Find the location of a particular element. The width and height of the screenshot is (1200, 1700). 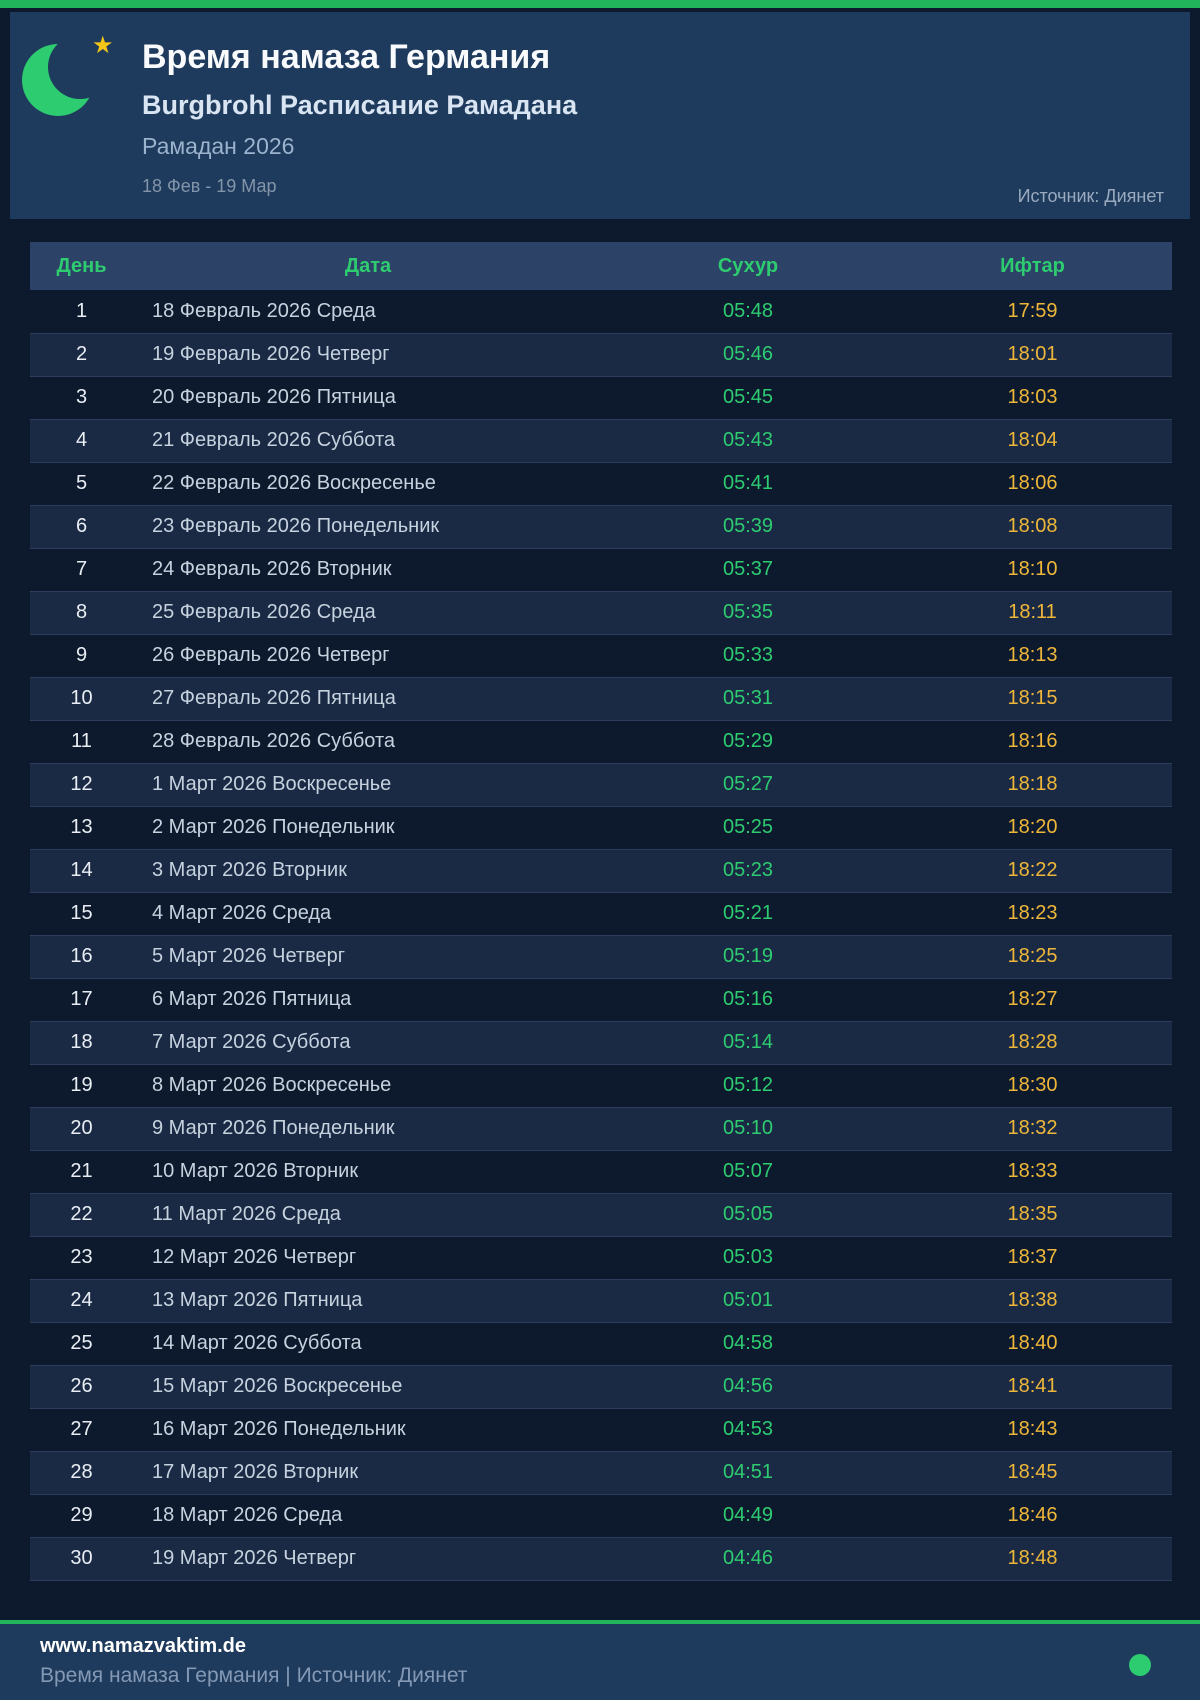

source-label: Источник: Диянет is located at coordinates (1090, 196).